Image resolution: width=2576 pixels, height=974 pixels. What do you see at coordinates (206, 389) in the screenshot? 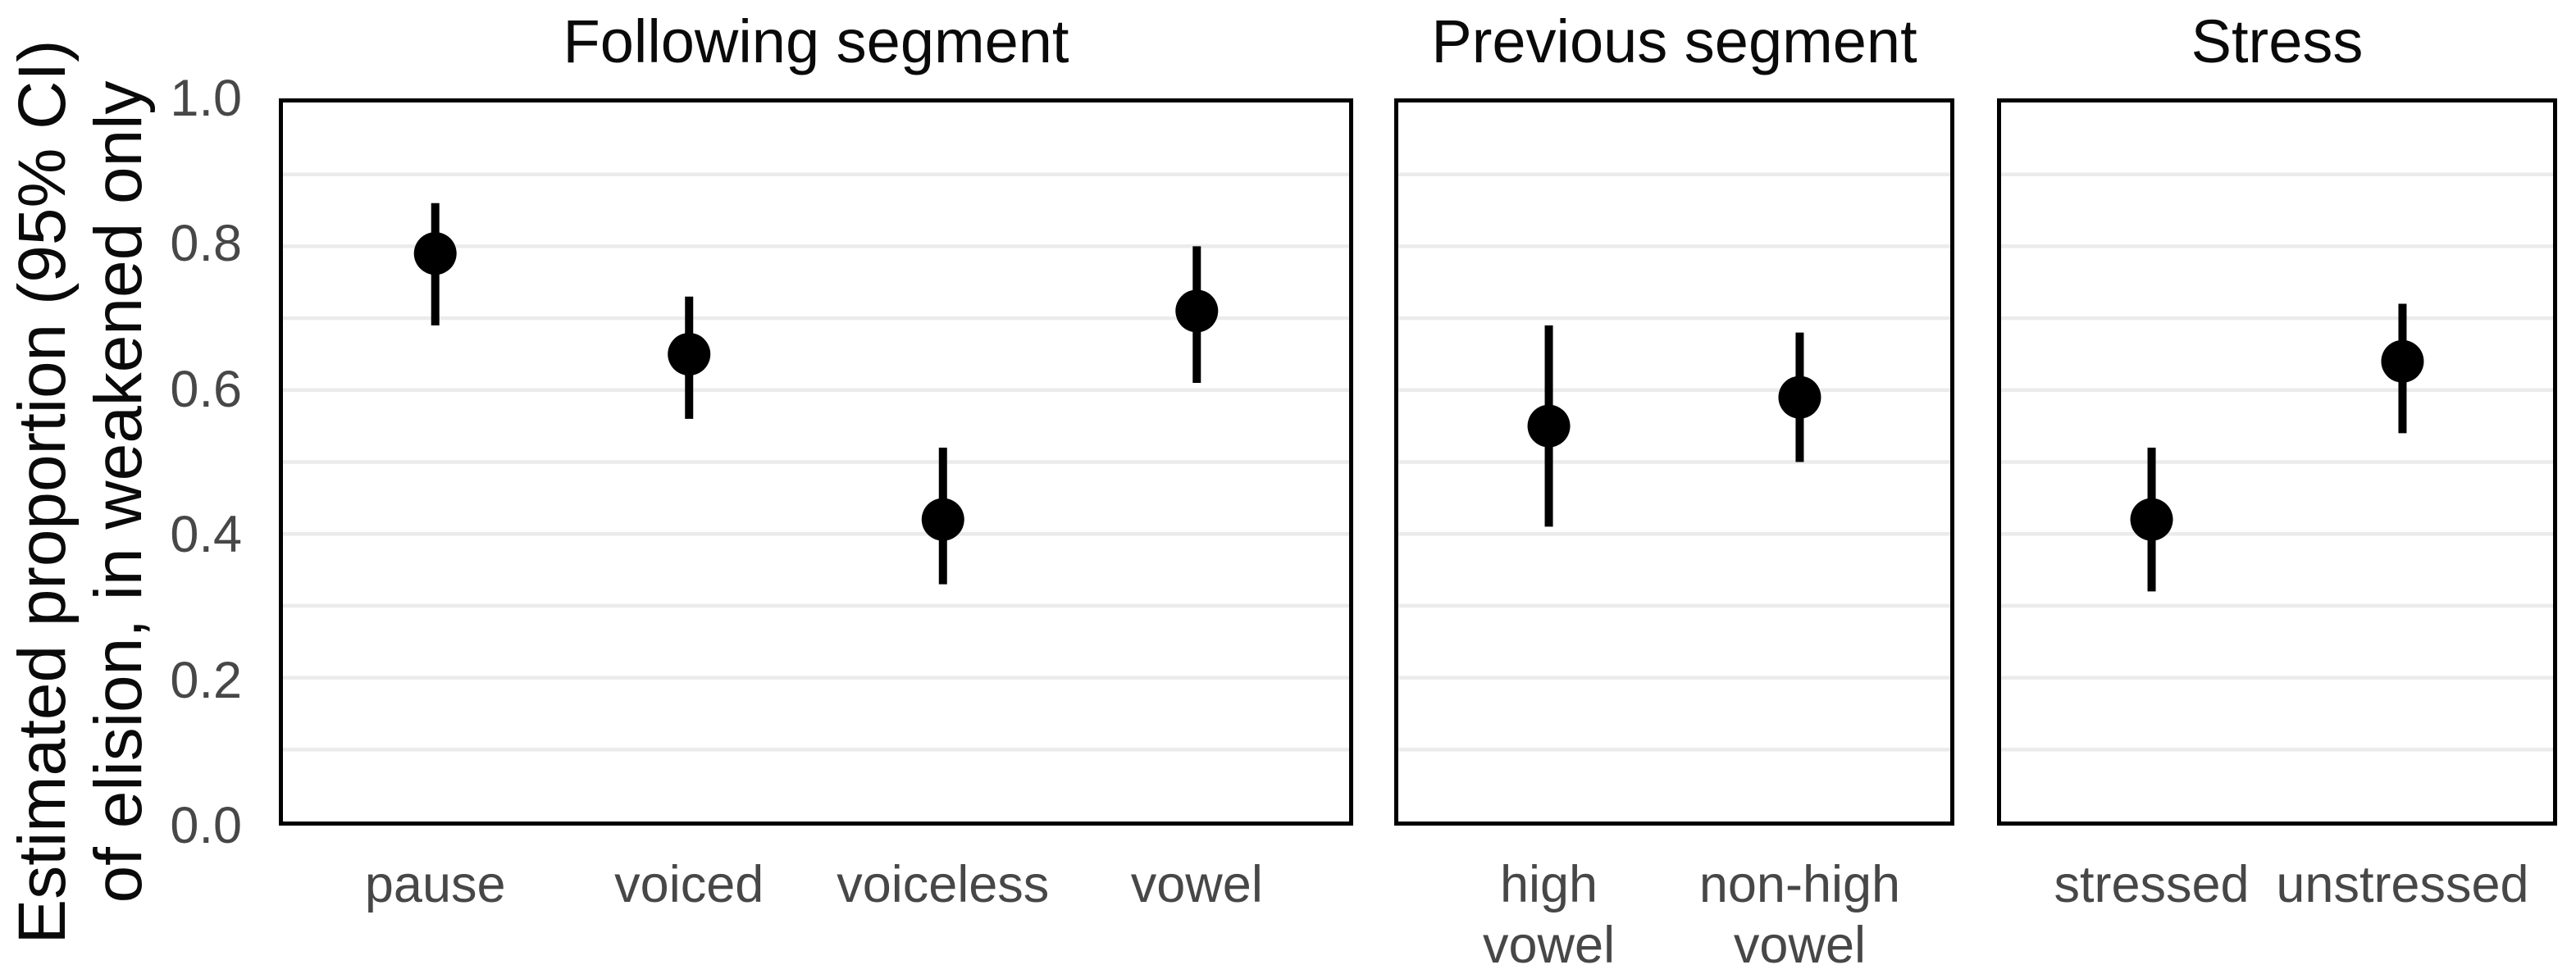
I see `y-tick-label: 0.6` at bounding box center [206, 389].